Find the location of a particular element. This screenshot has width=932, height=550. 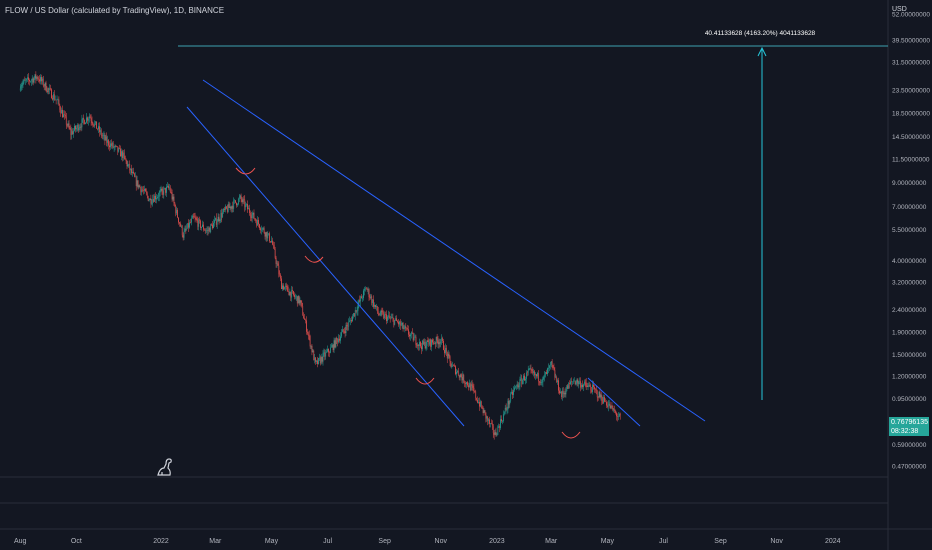

y-tick-label: 4.00000000 is located at coordinates (909, 261).